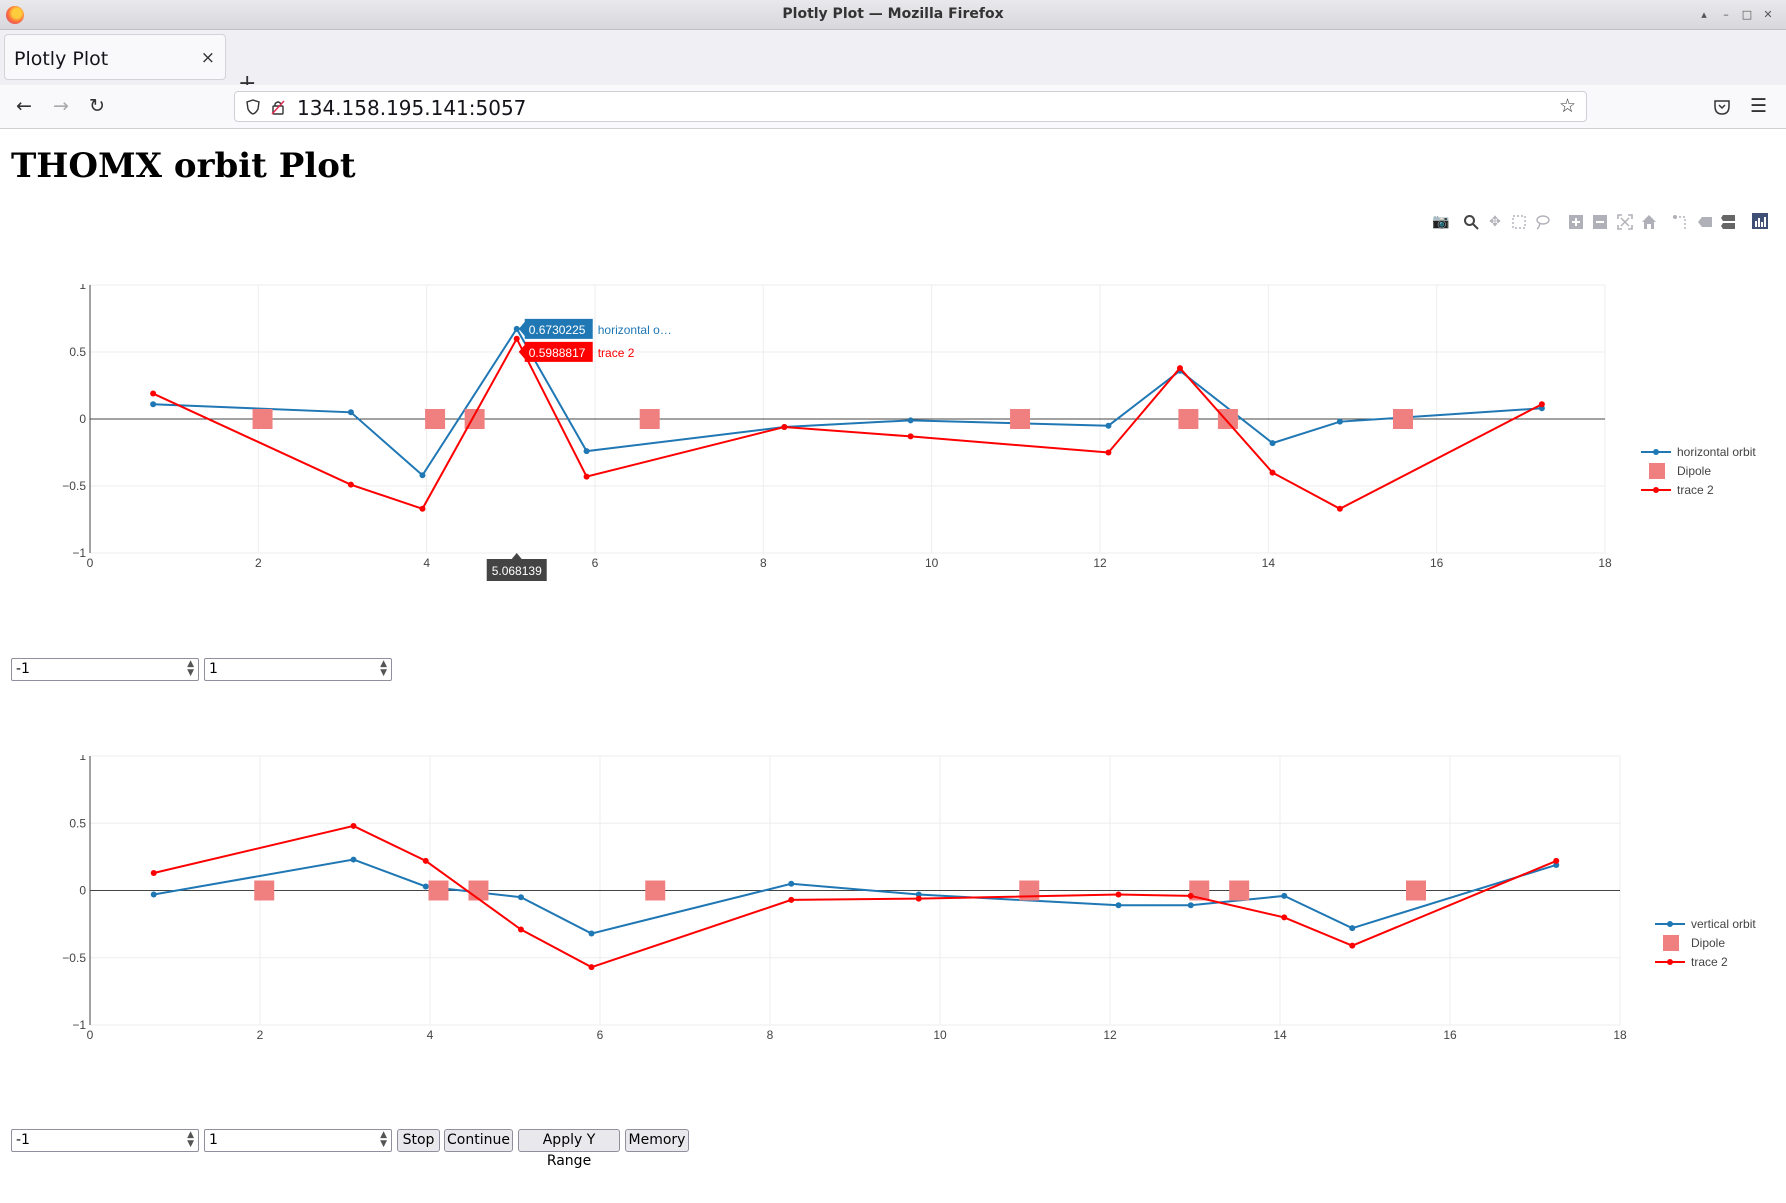 The height and width of the screenshot is (1203, 1786). Describe the element at coordinates (1625, 222) in the screenshot. I see `autoscale-icon` at that location.